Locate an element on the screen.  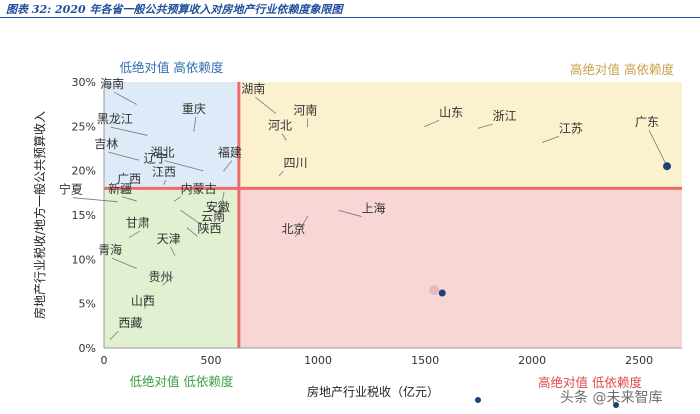
point-label: 上海 is located at coordinates (373, 208).